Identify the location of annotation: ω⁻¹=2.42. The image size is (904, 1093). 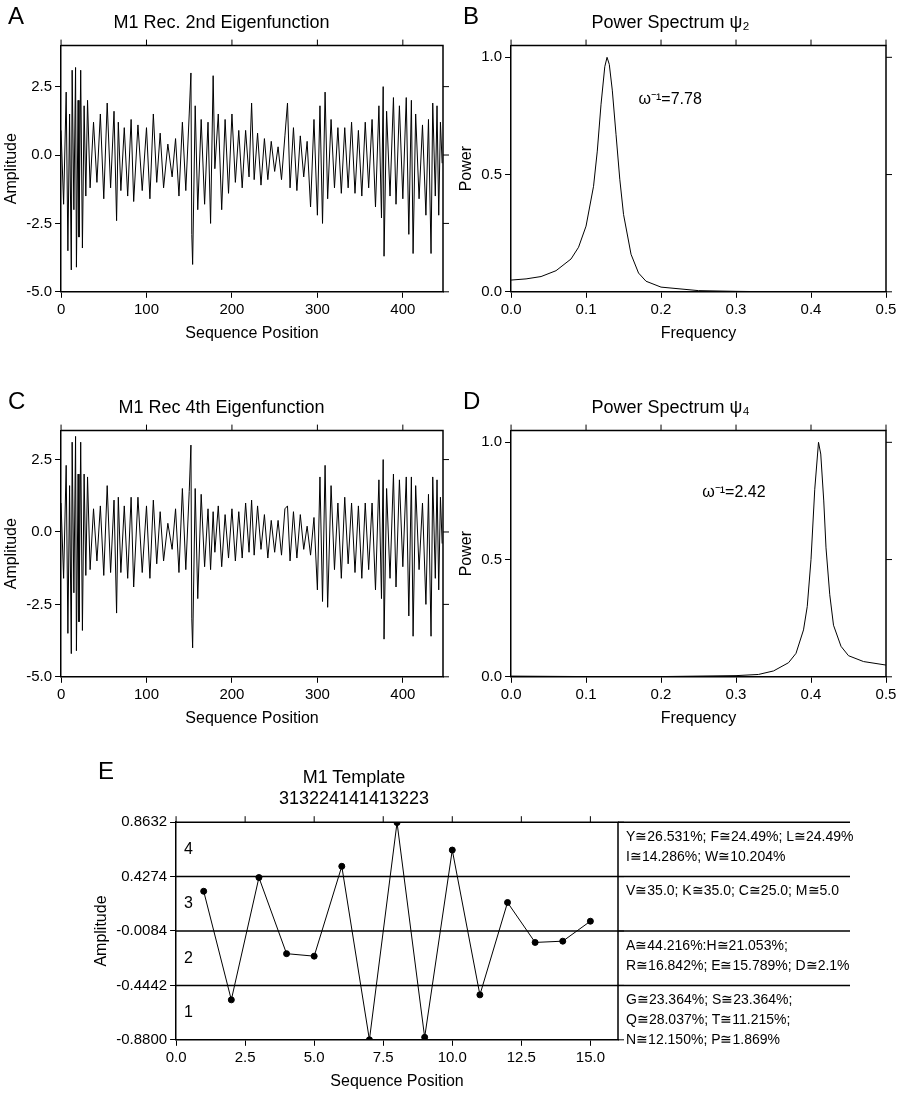
(734, 491).